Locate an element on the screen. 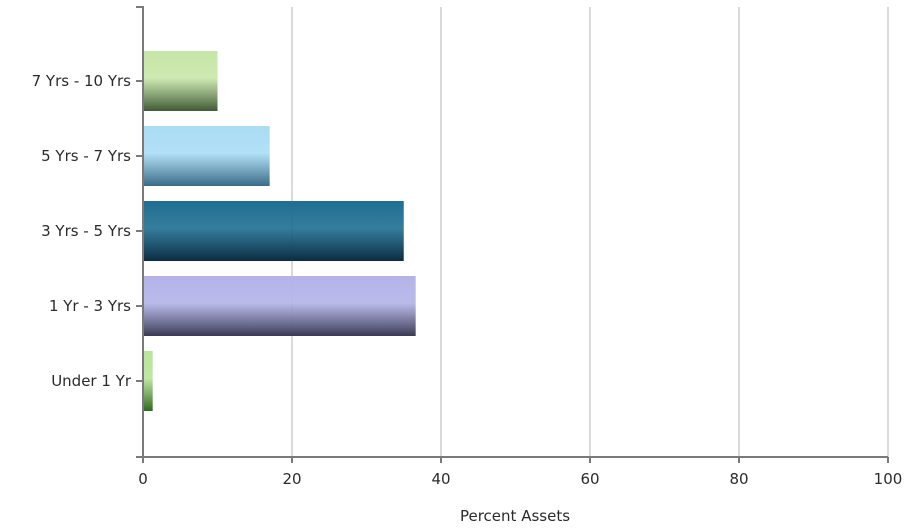 This screenshot has width=921, height=528. x-tick-label: 0 is located at coordinates (143, 479).